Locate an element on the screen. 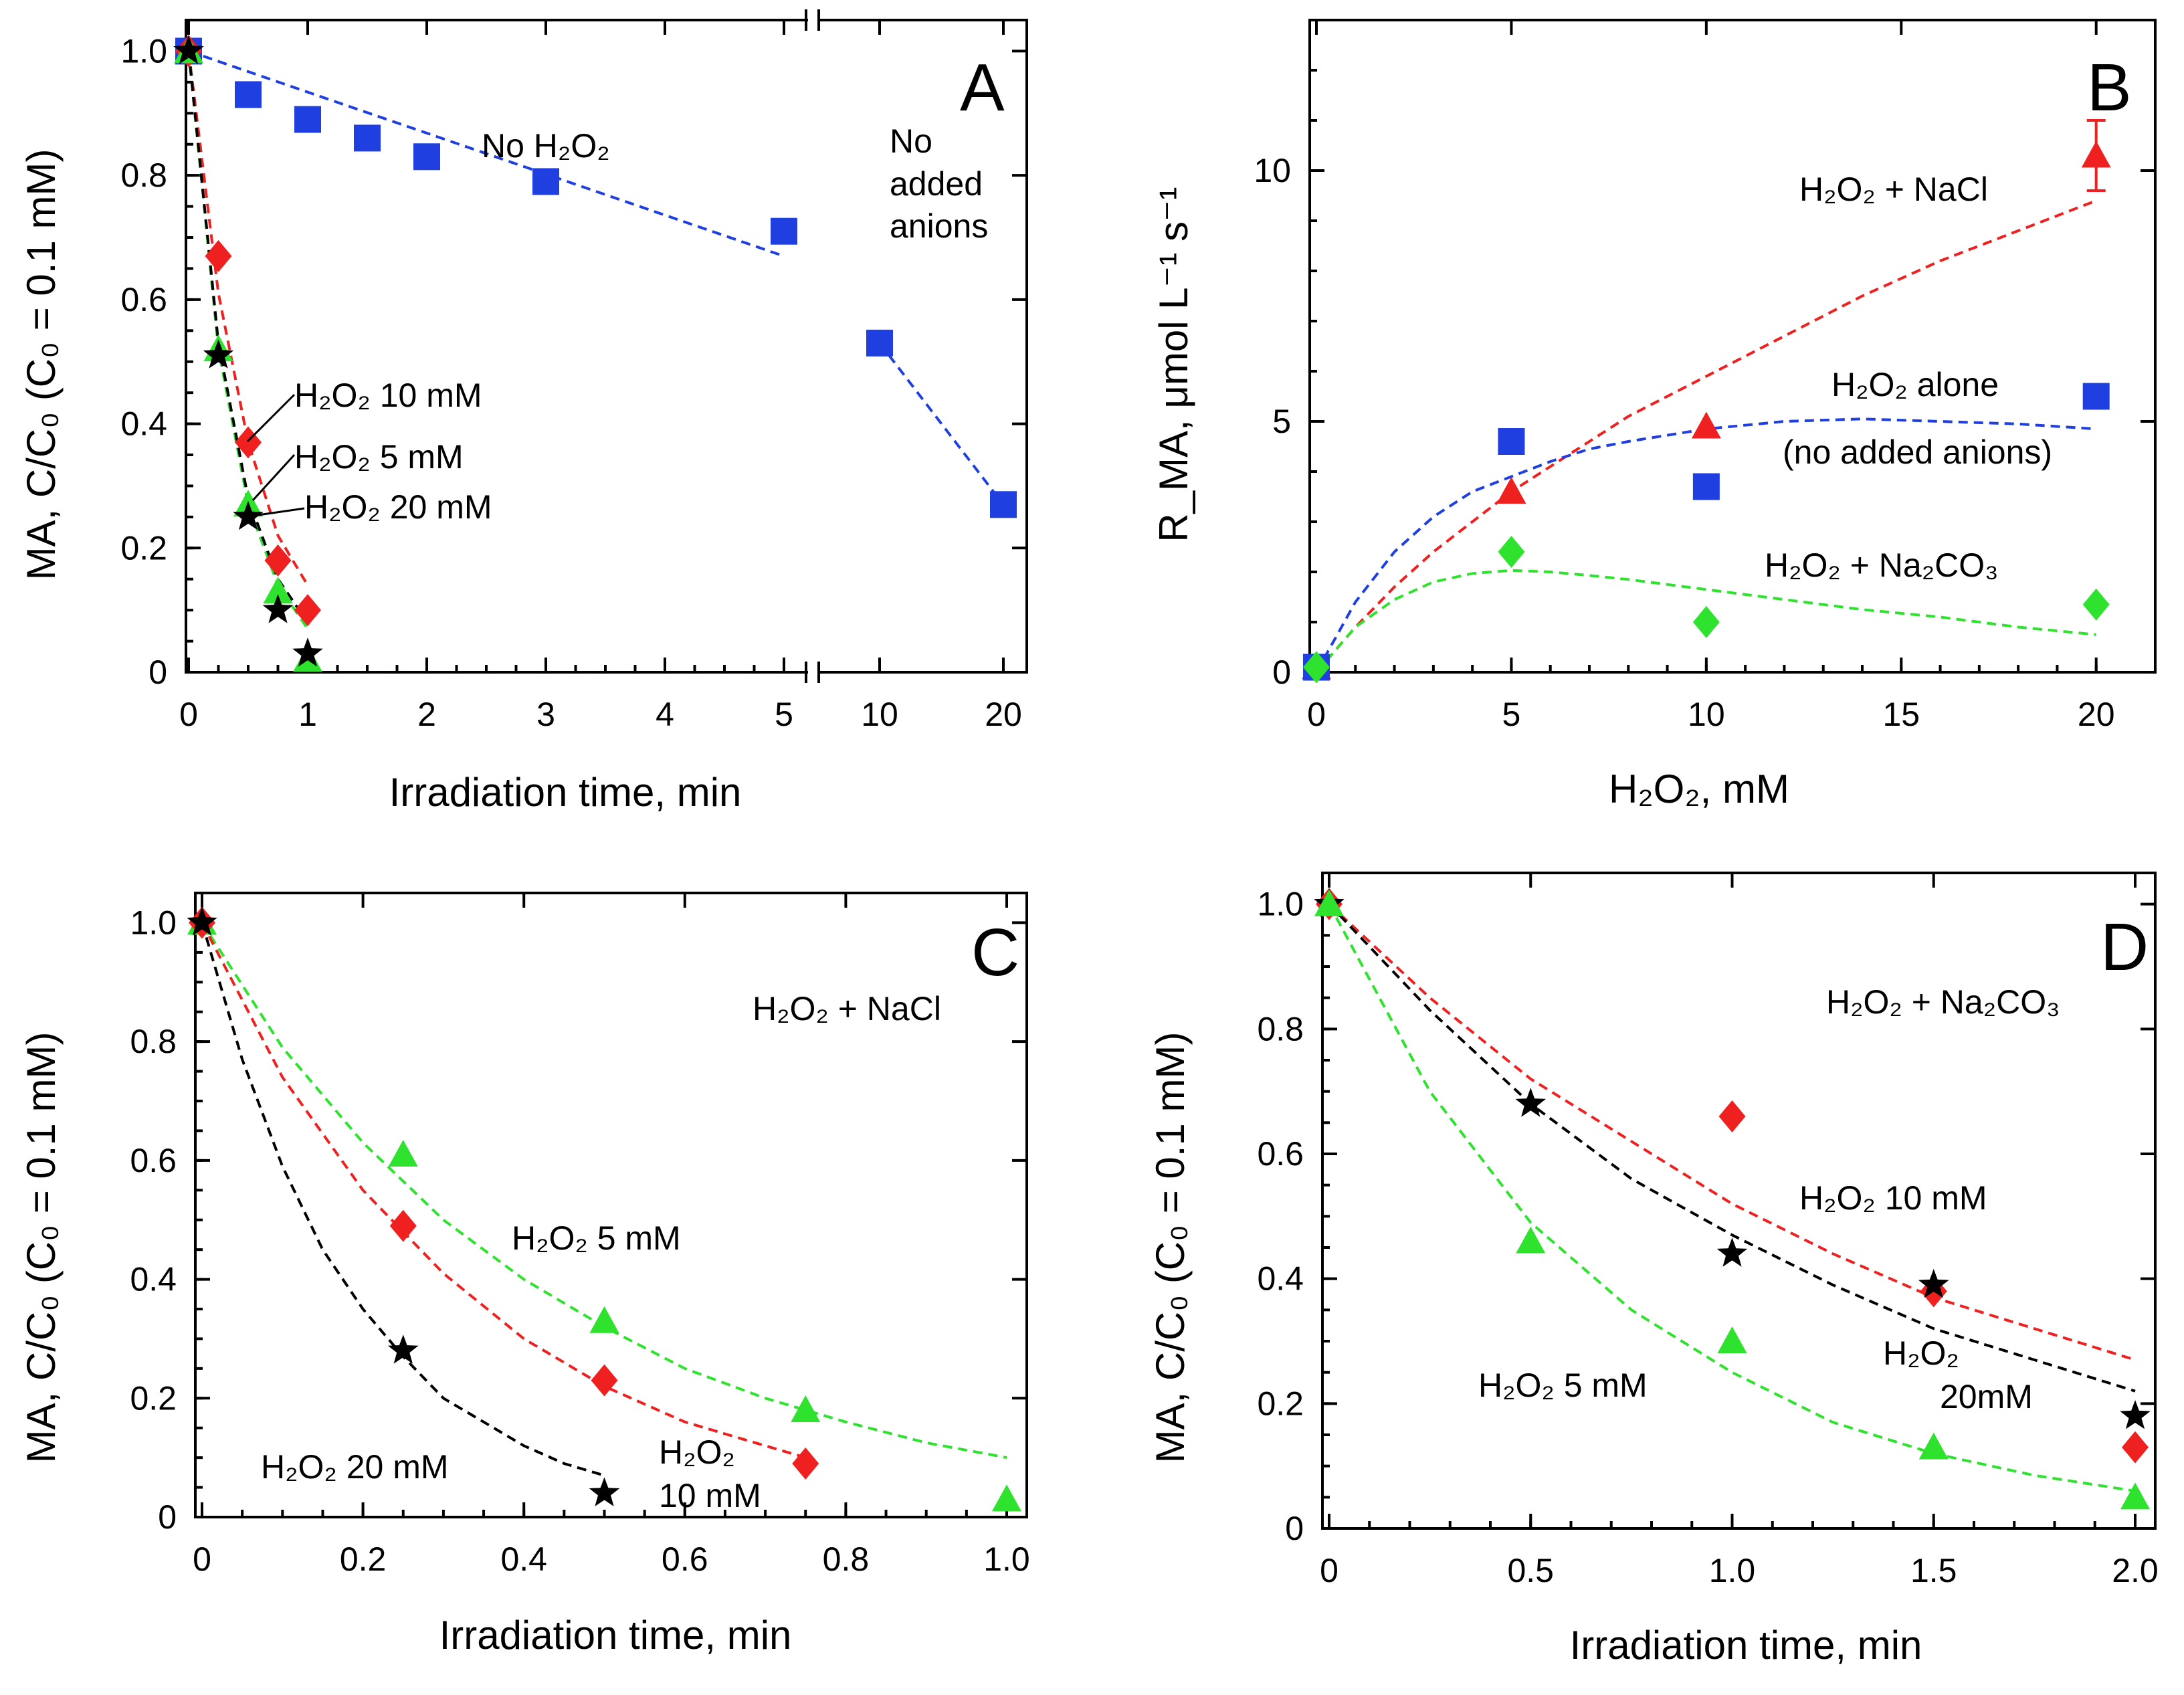 The image size is (2184, 1695). panel-b-fit-lines is located at coordinates (1706, 436).